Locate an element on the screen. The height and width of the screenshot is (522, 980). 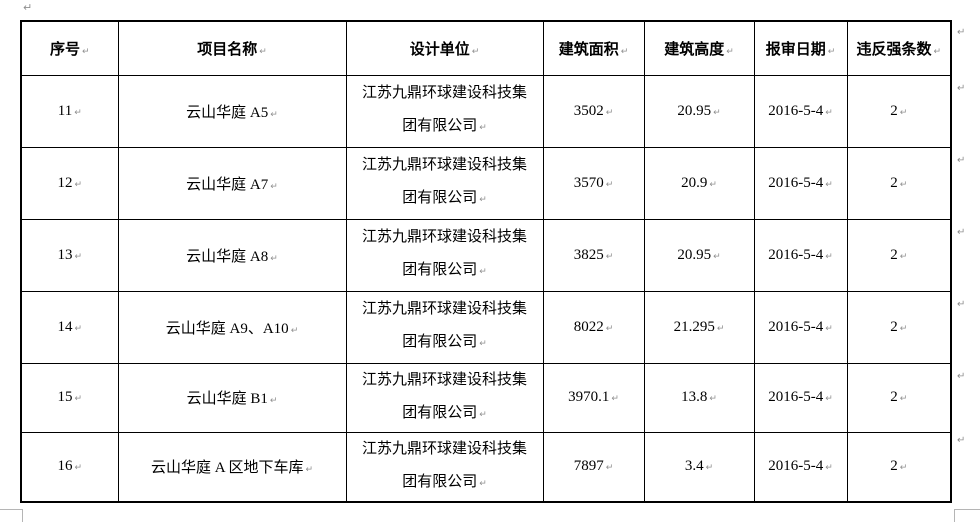
cell-project-name: 云山华庭 A8 ↵ is located at coordinates (232, 255).